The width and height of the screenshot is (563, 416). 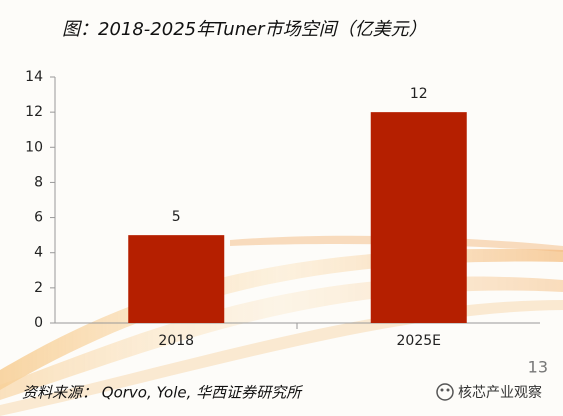 What do you see at coordinates (244, 29) in the screenshot?
I see `chart-title: 图：2018-2025年Tuner市场空间（亿美元）` at bounding box center [244, 29].